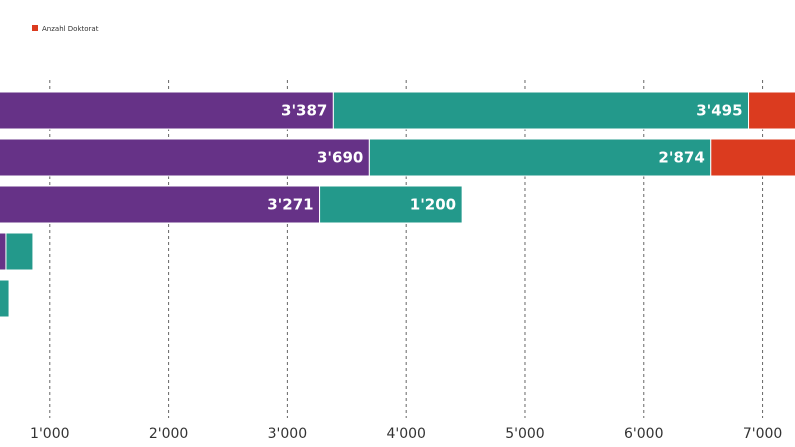 This screenshot has width=795, height=447. I want to click on x-tick-label: 7'000, so click(762, 434).